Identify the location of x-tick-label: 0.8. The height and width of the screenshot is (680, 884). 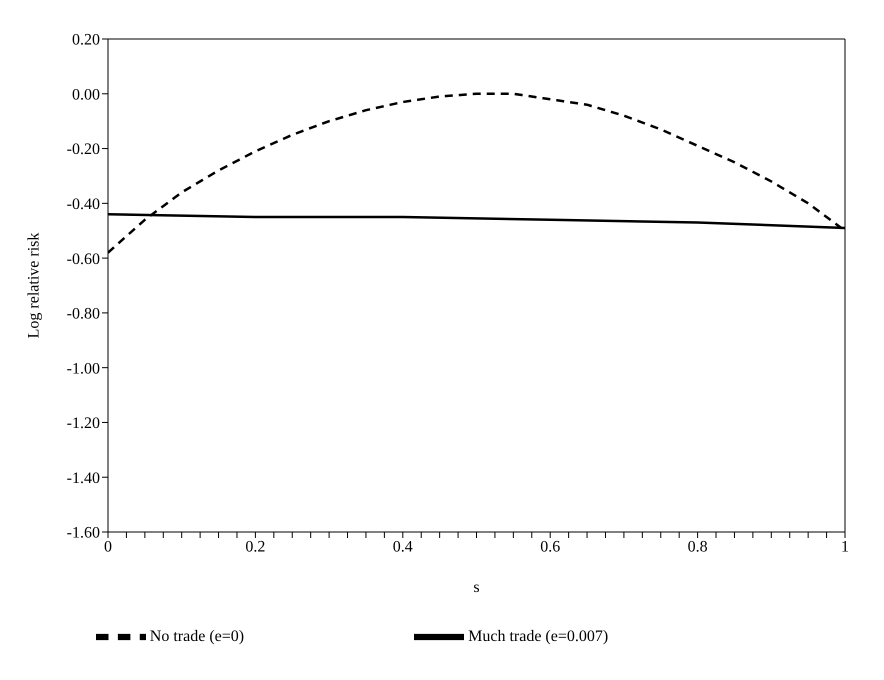
(698, 547).